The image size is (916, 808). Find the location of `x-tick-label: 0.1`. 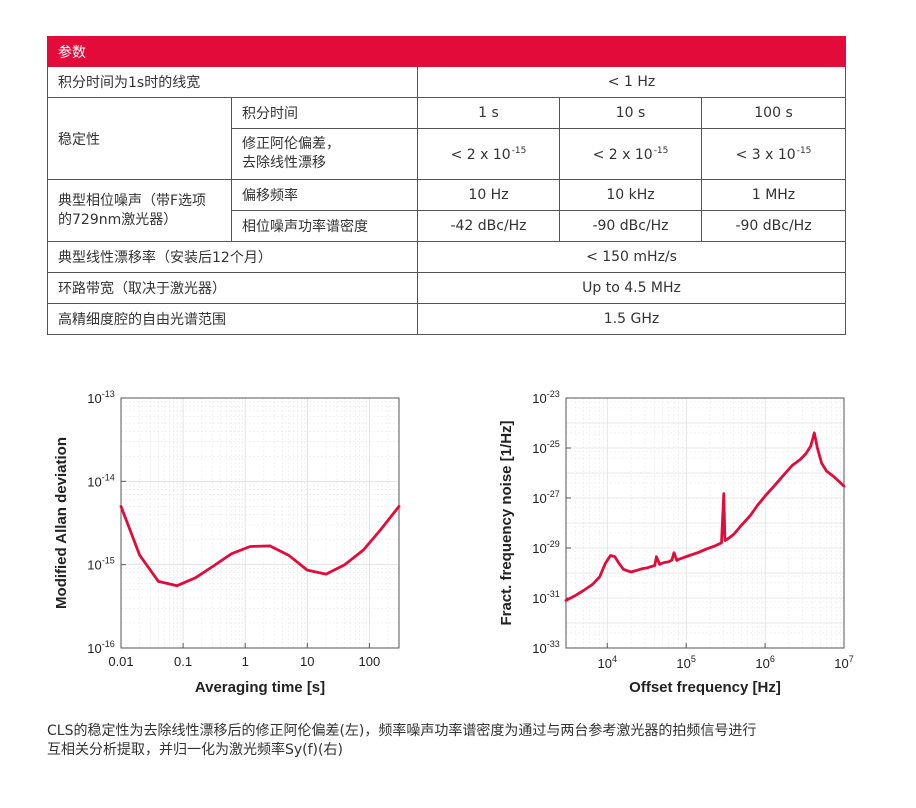

x-tick-label: 0.1 is located at coordinates (183, 661).